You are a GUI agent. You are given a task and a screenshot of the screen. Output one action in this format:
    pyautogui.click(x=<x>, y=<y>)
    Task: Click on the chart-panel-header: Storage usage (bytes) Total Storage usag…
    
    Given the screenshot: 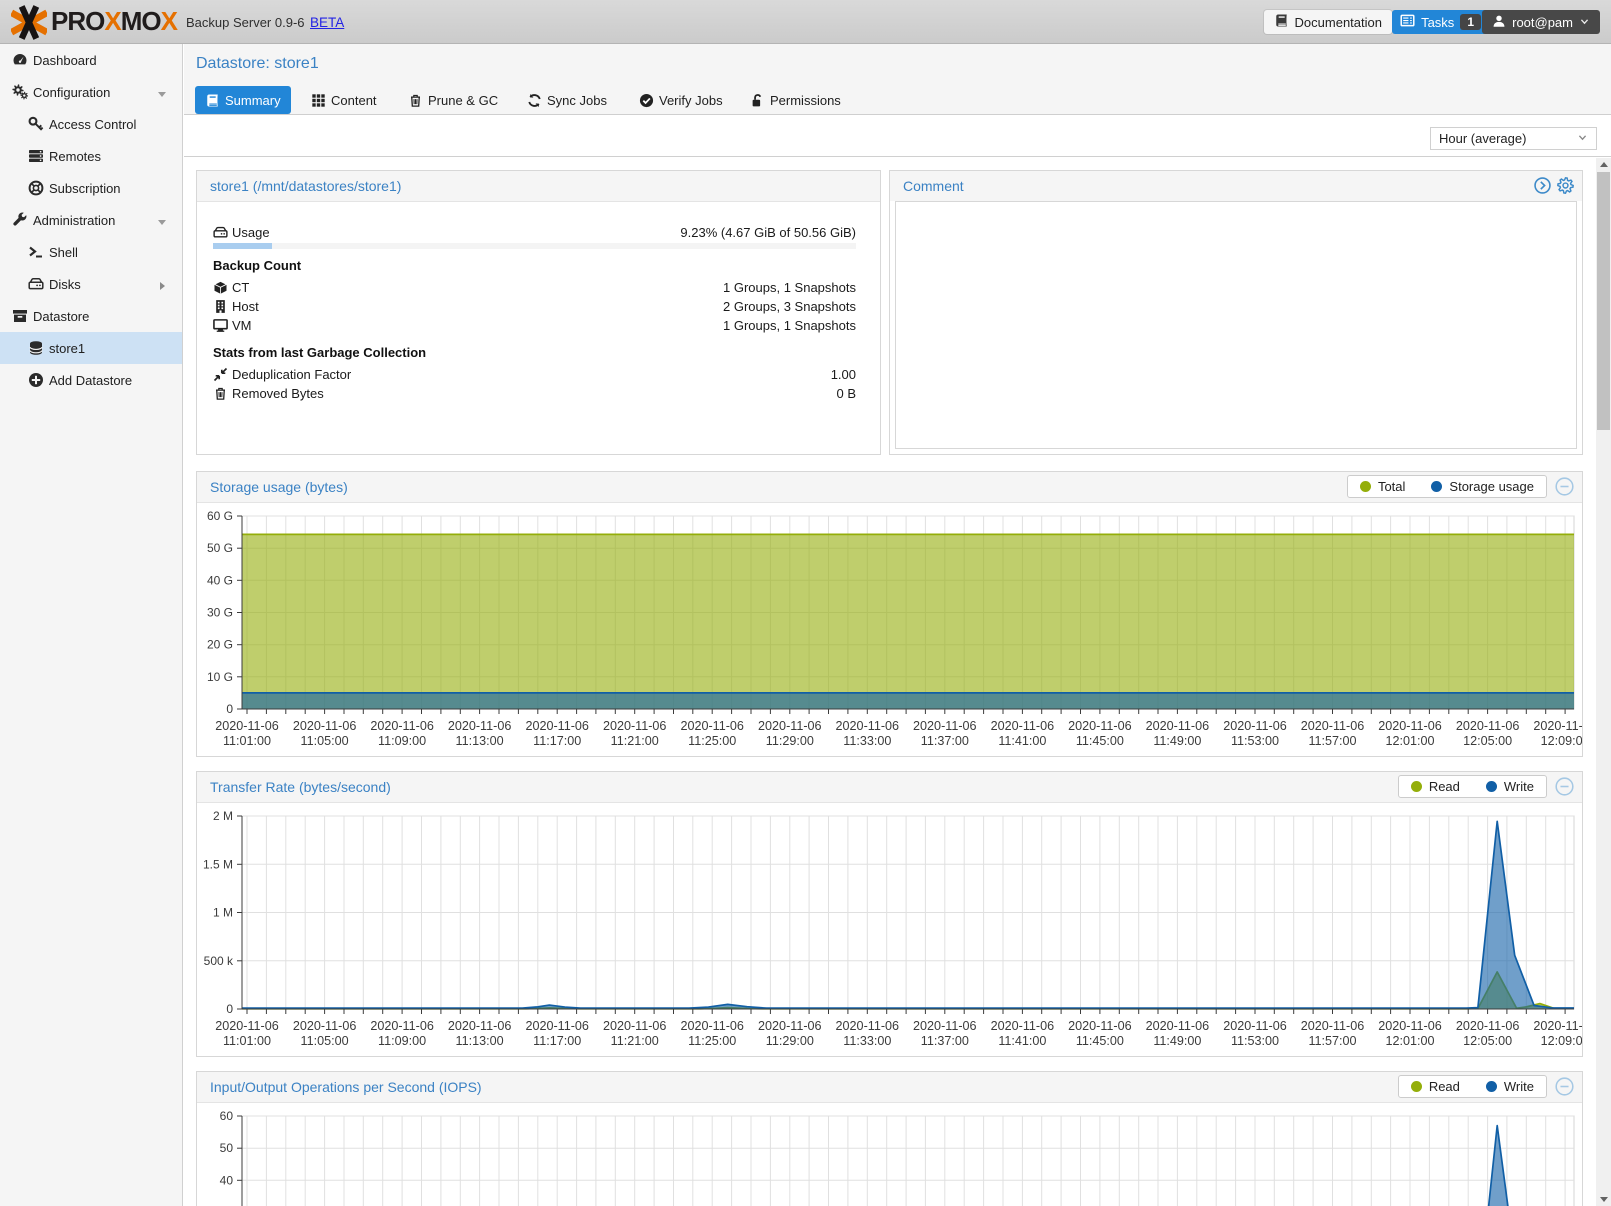 What is the action you would take?
    pyautogui.click(x=889, y=487)
    